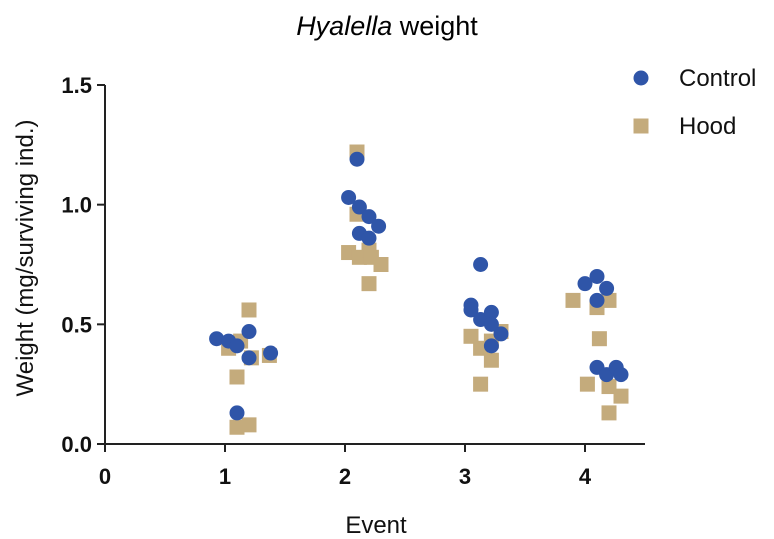 The height and width of the screenshot is (539, 774). Describe the element at coordinates (717, 78) in the screenshot. I see `legend-label-control: Control` at that location.